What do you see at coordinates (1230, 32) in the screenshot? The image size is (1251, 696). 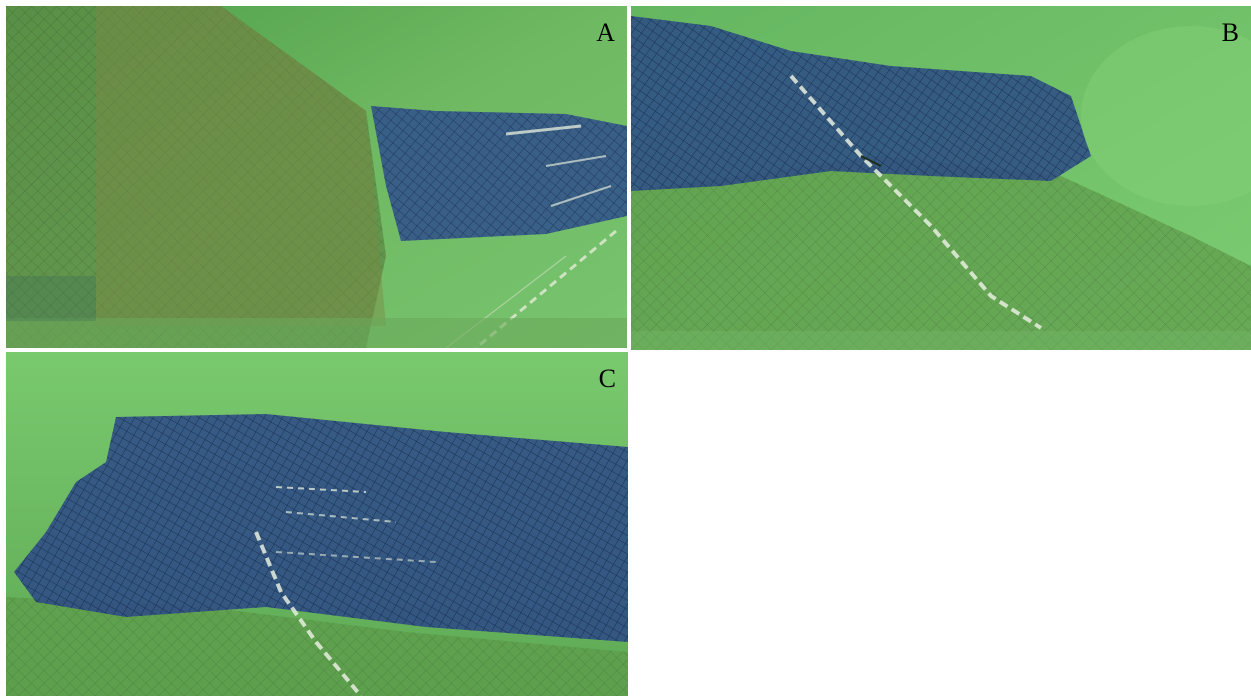 I see `panel-label-b: B` at bounding box center [1230, 32].